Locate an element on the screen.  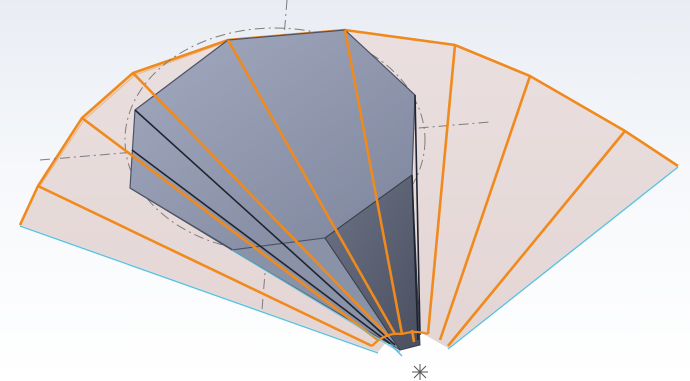
asterisk-icon is located at coordinates (420, 372).